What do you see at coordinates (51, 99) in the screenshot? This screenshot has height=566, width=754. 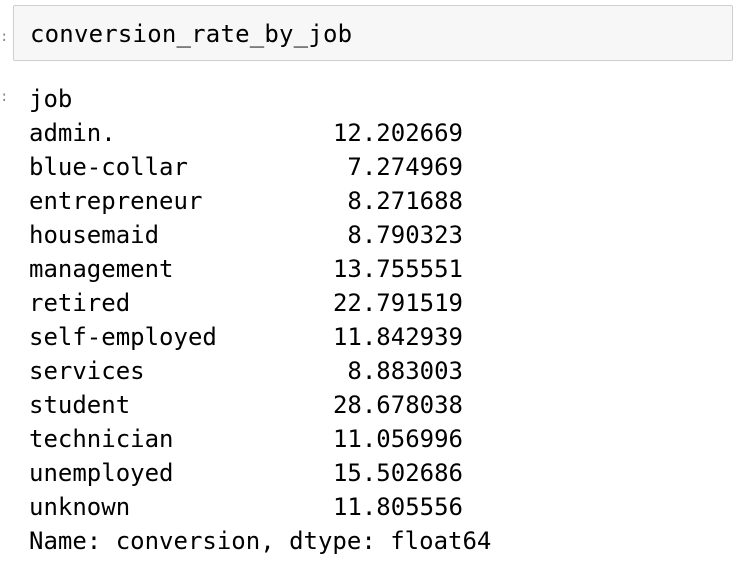 I see `series-index-name: job` at bounding box center [51, 99].